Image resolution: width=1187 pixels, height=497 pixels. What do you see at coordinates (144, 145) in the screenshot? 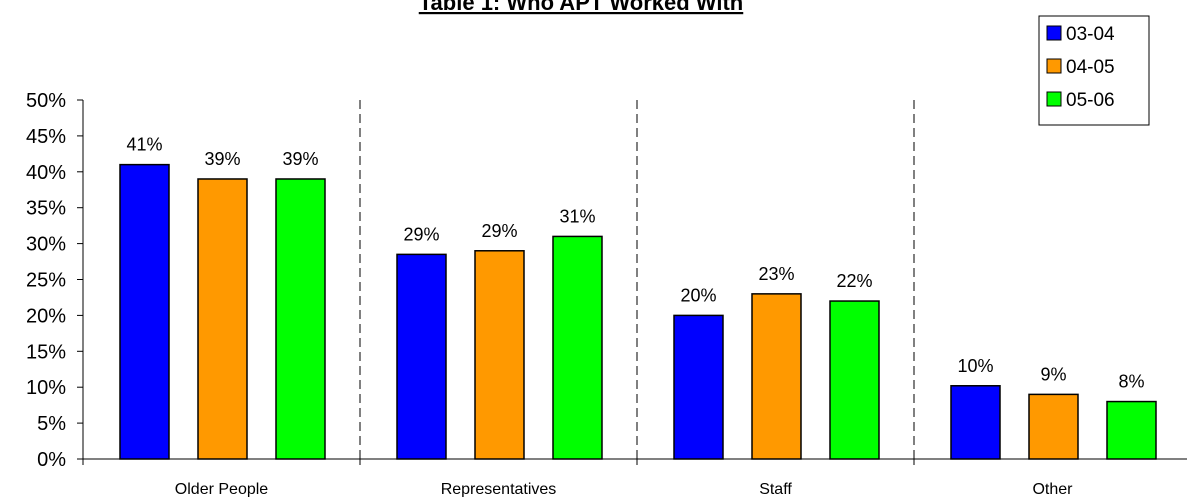
I see `data-label: 41%` at bounding box center [144, 145].